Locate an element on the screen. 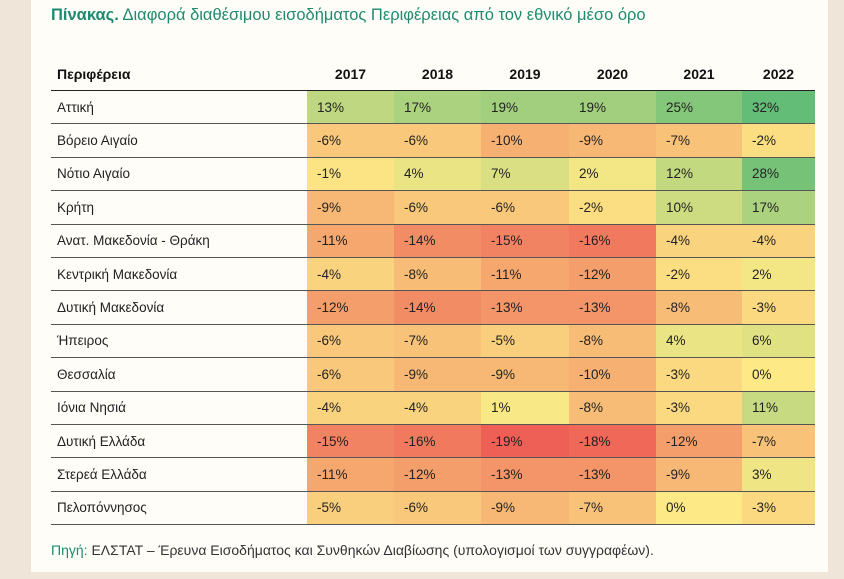 This screenshot has width=844, height=579. table-row: Ήπειρος -6% -7% -5% -8% 4% 6% is located at coordinates (433, 341).